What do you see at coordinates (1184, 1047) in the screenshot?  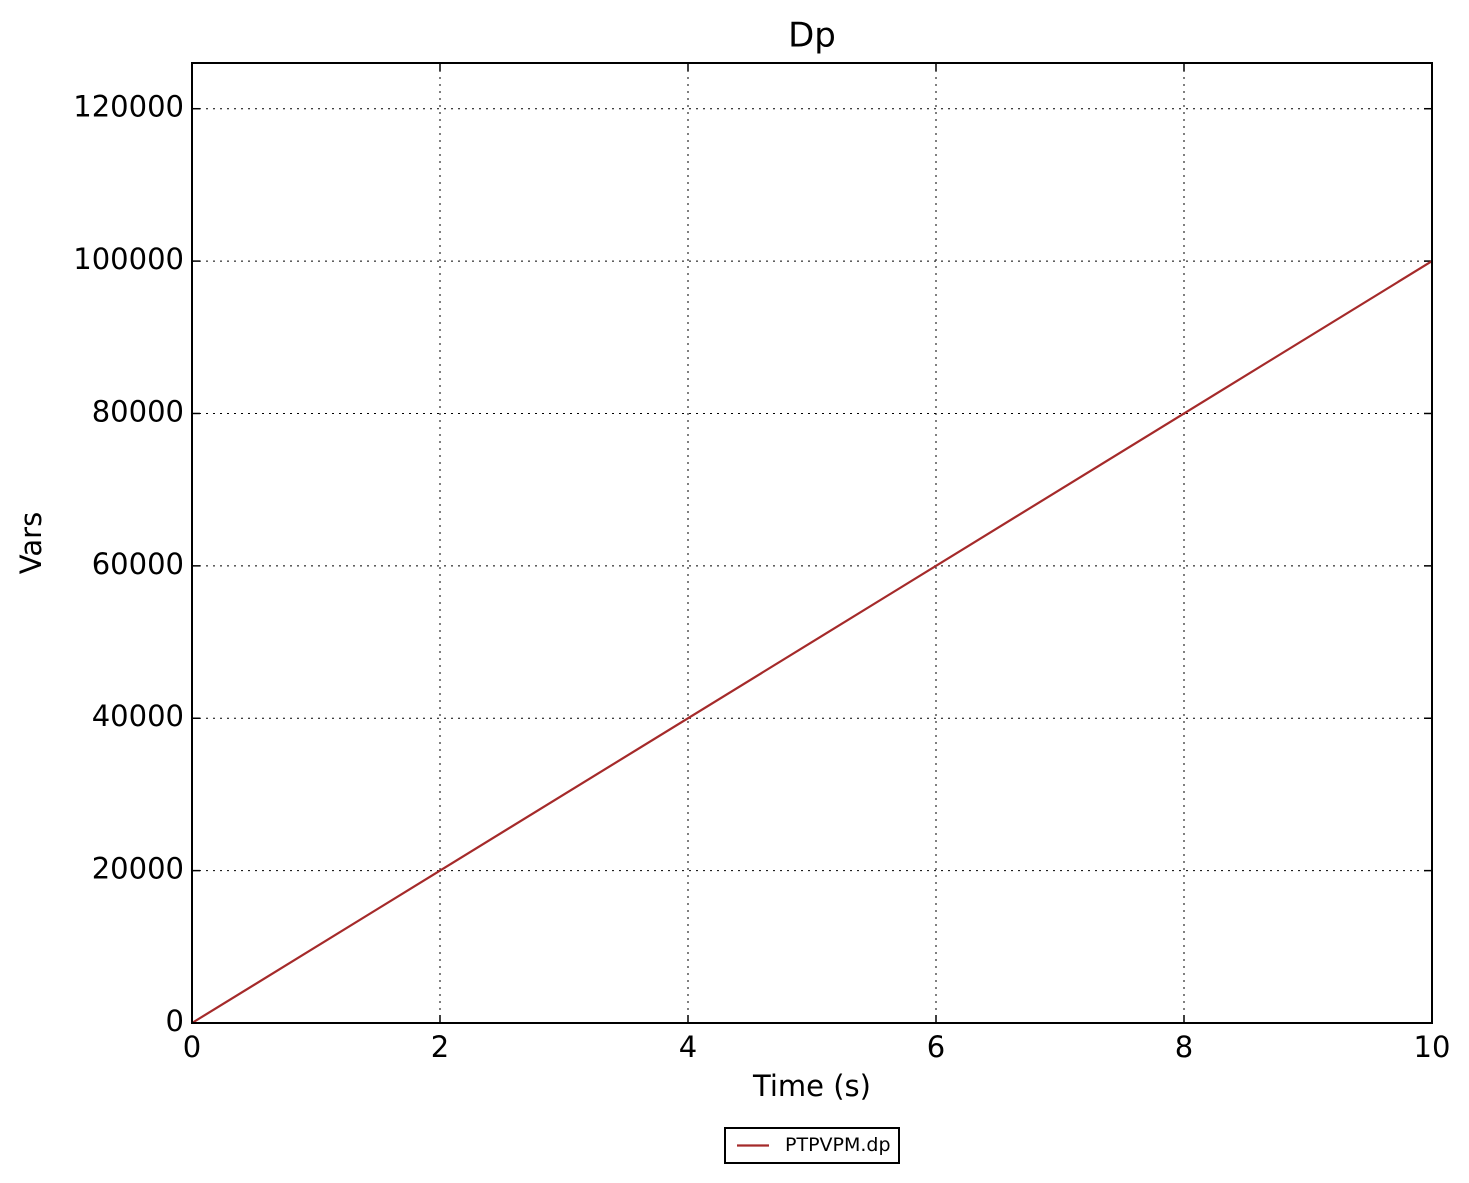 I see `x-tick-label: 8` at bounding box center [1184, 1047].